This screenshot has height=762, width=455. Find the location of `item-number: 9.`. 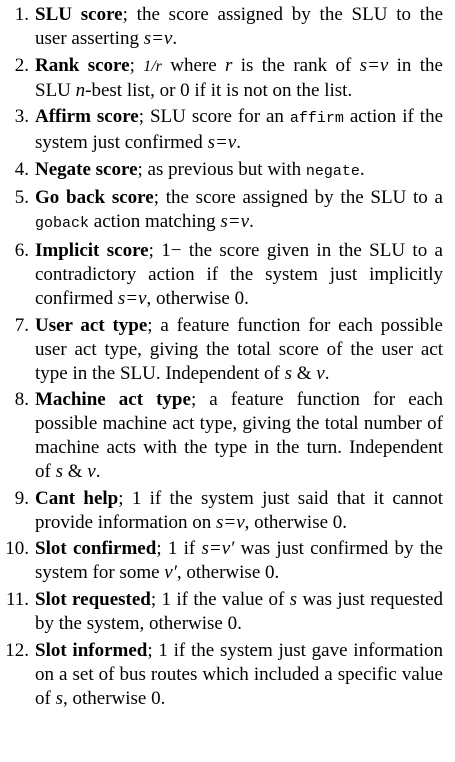

item-number: 9. is located at coordinates (21, 498).